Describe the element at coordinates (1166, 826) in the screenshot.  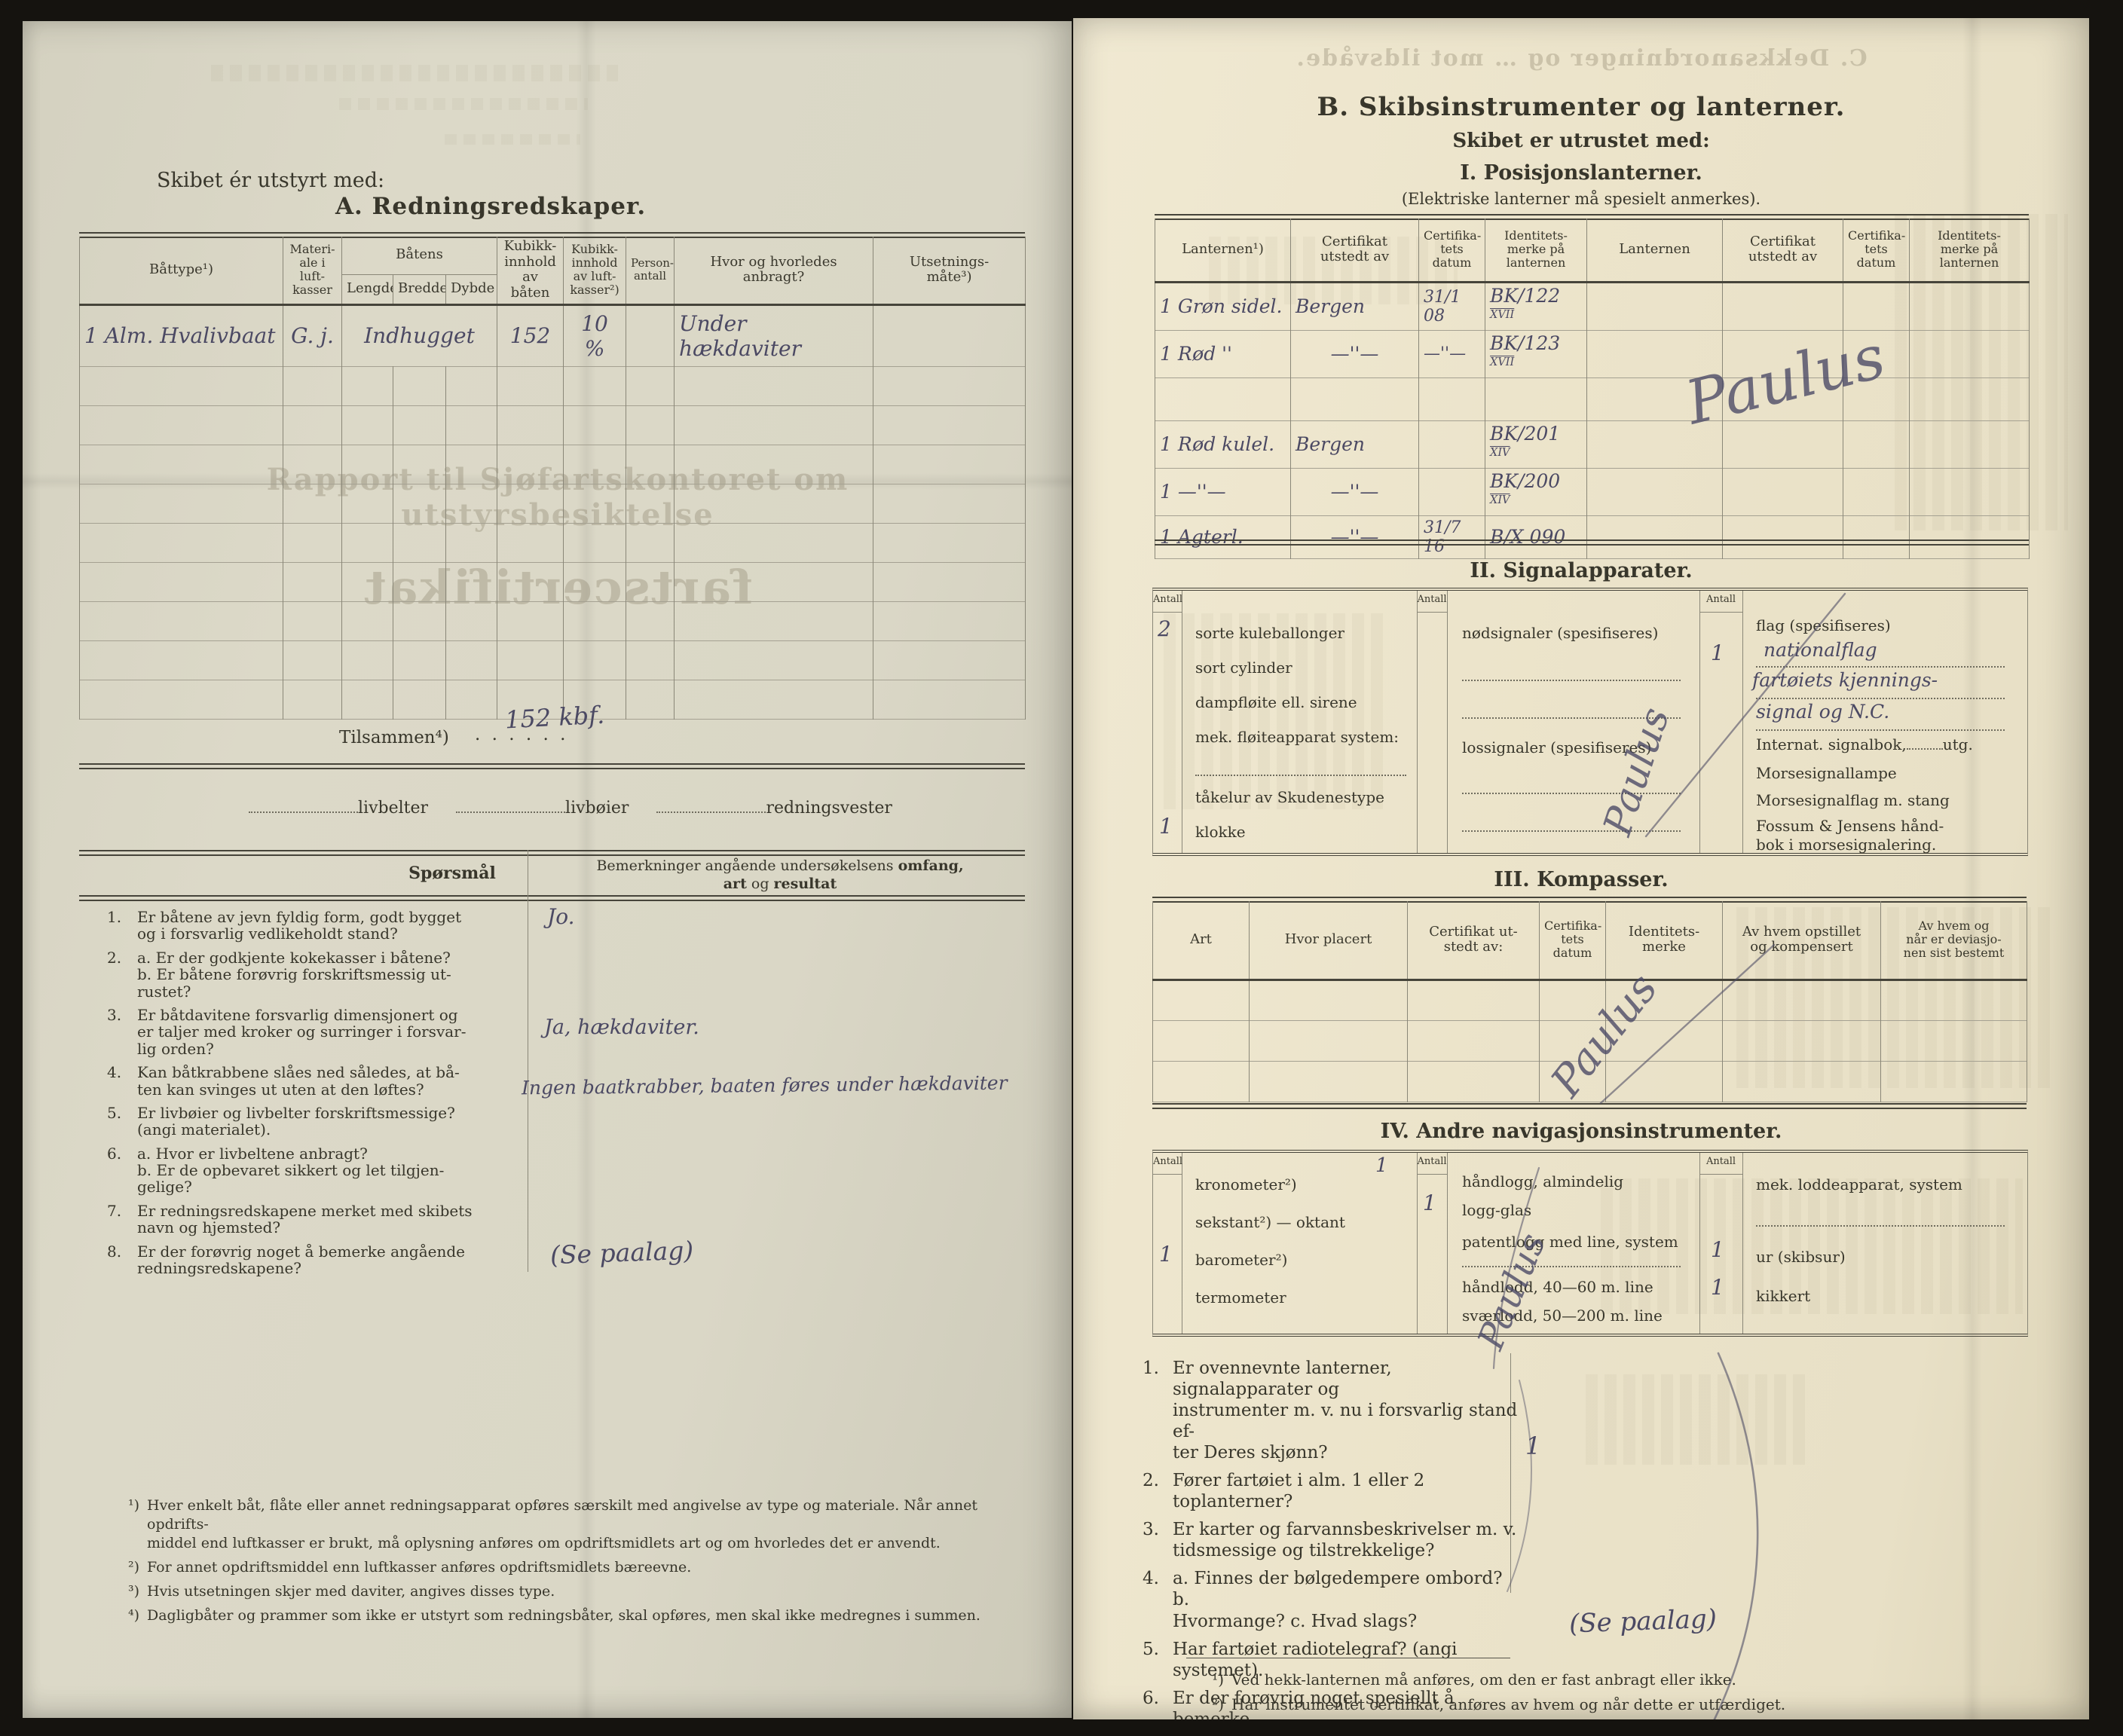
I see `count-klokke: 1` at that location.